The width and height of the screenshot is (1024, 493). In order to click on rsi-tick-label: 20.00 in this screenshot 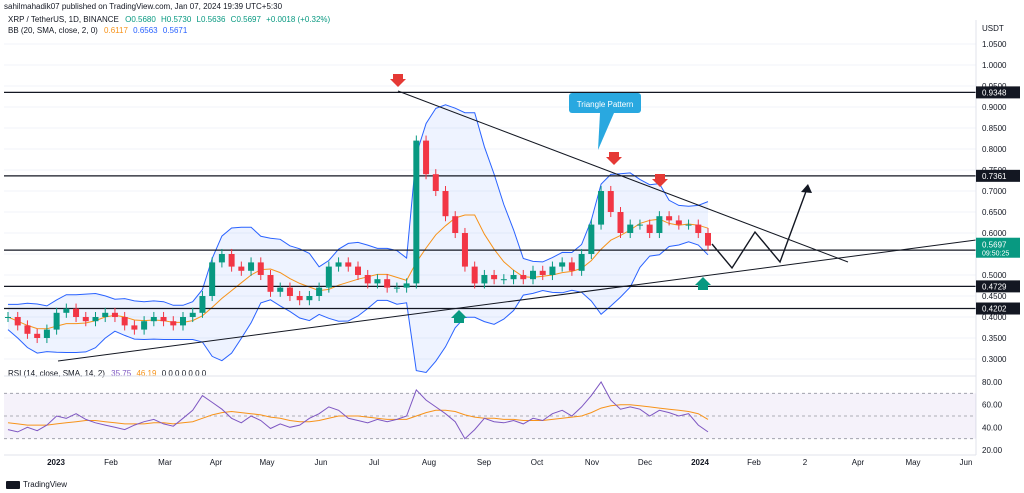, I will do `click(992, 450)`.